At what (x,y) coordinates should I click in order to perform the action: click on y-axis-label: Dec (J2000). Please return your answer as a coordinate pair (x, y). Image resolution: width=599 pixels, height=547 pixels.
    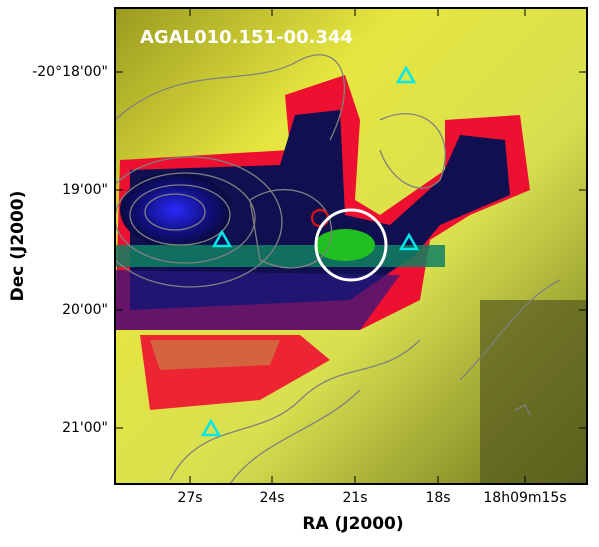
    Looking at the image, I should click on (18, 246).